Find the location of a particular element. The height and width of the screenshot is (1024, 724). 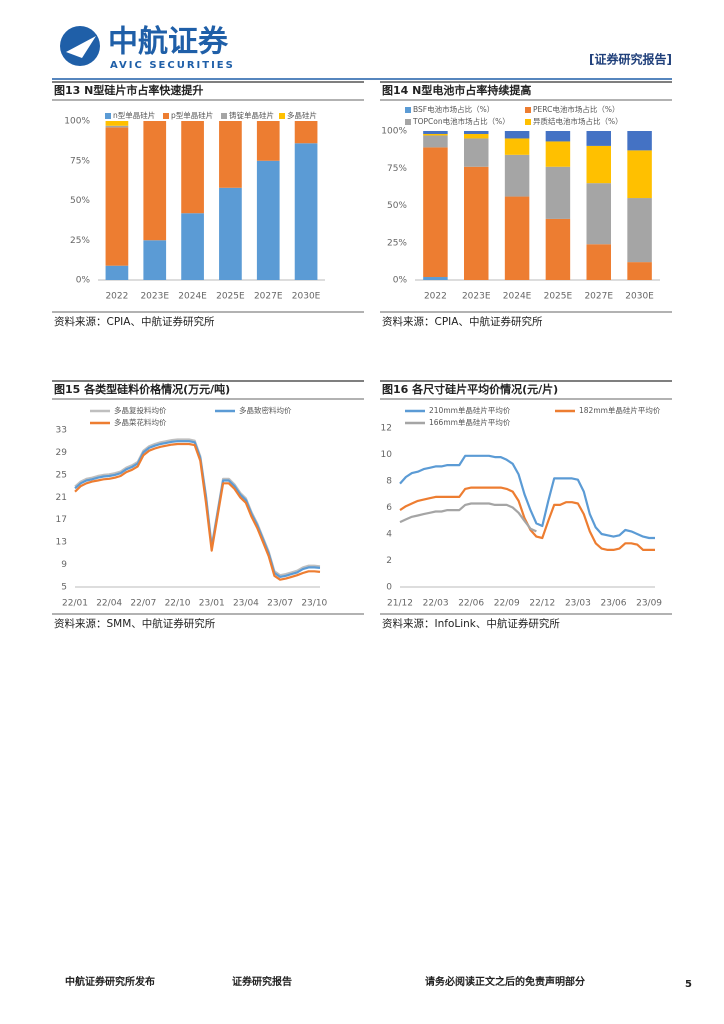

x-tick-label: 22/03 is located at coordinates (436, 604).